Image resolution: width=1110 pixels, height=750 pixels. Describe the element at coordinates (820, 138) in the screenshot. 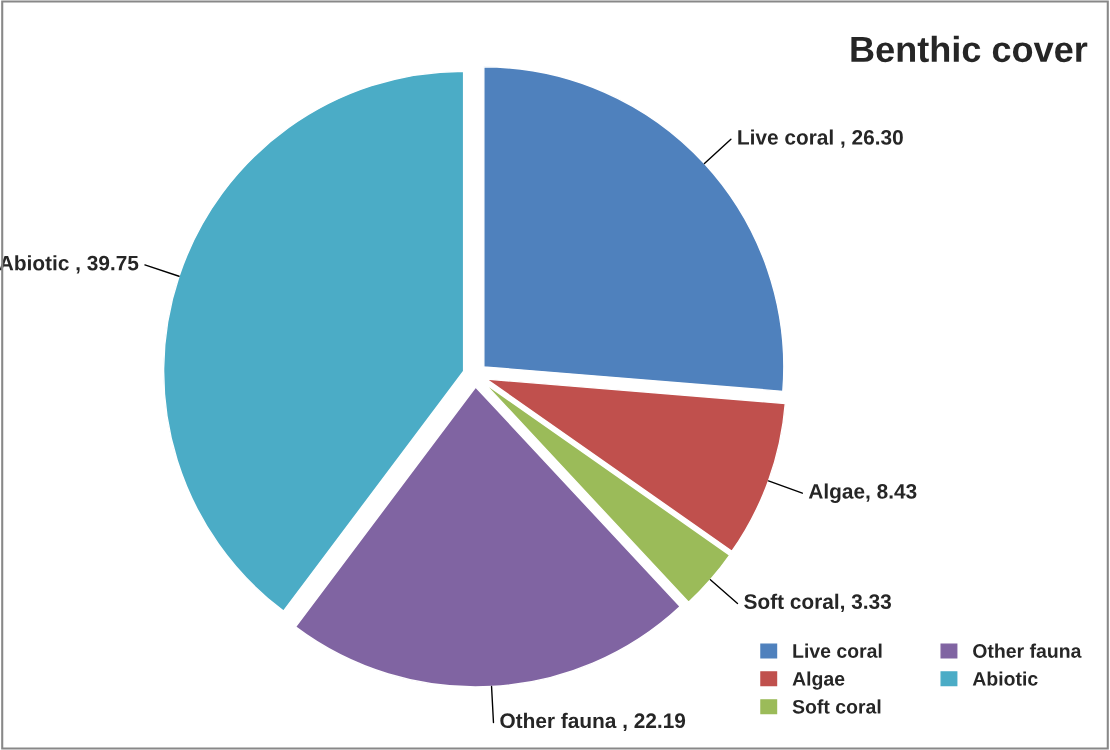

I see `data-label: Live coral , 26.30` at that location.